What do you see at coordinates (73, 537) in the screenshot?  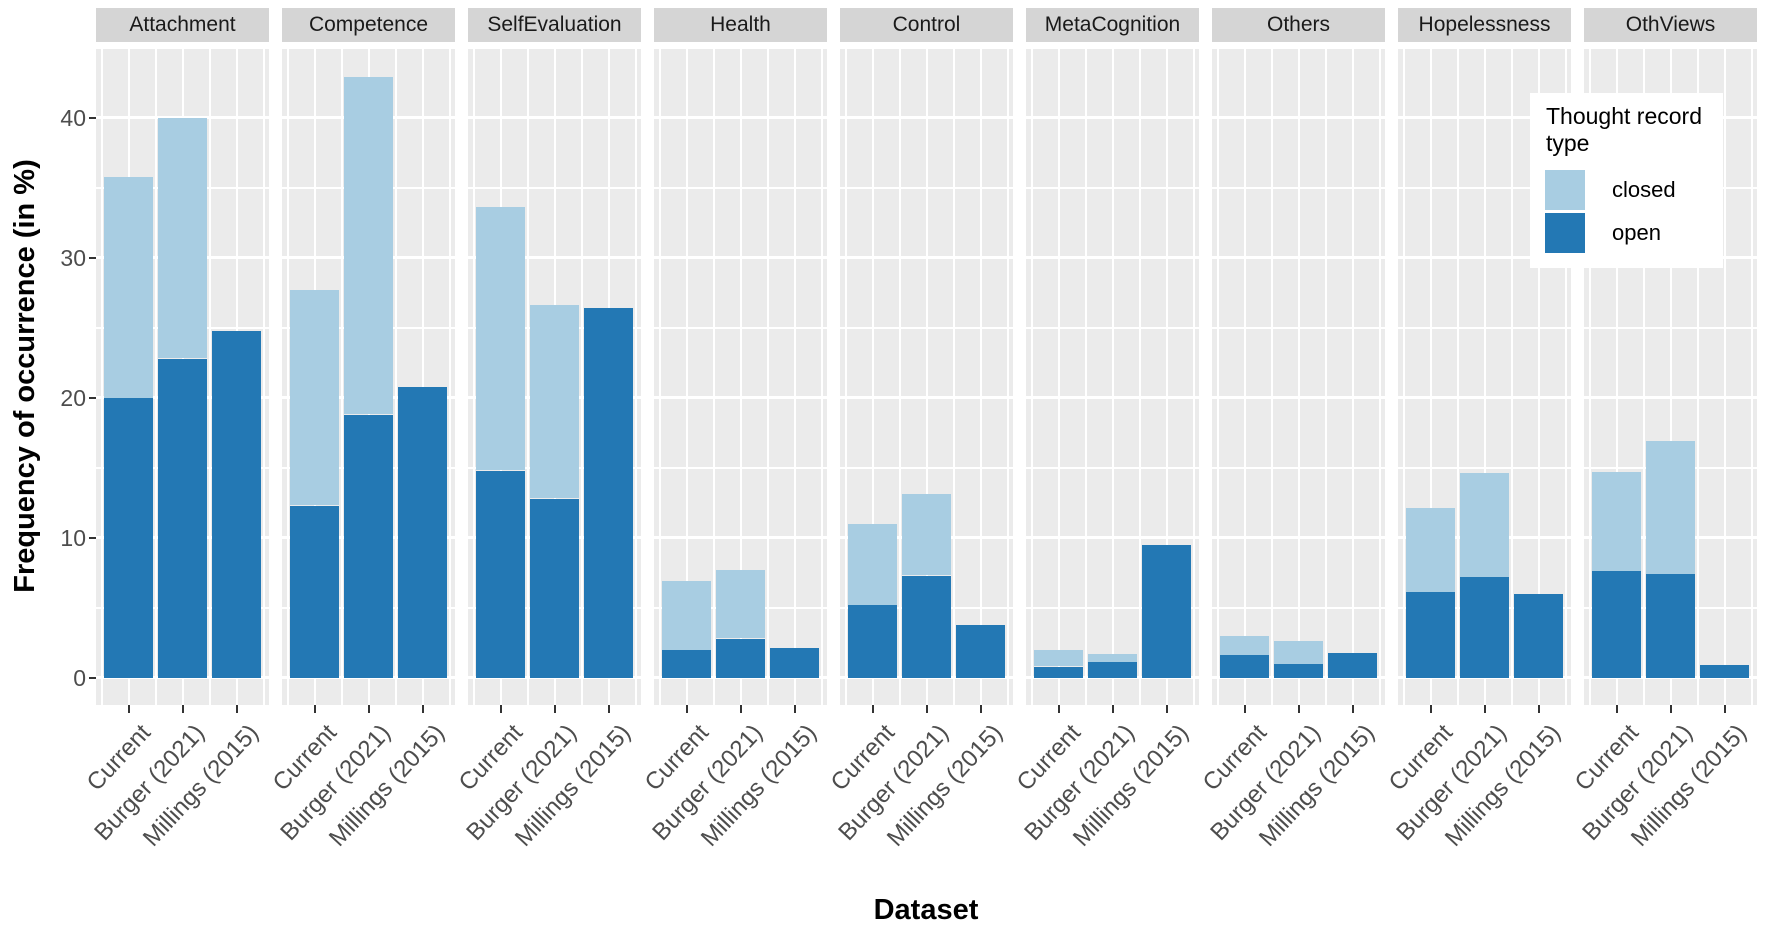 I see `y-tick-label: 10` at bounding box center [73, 537].